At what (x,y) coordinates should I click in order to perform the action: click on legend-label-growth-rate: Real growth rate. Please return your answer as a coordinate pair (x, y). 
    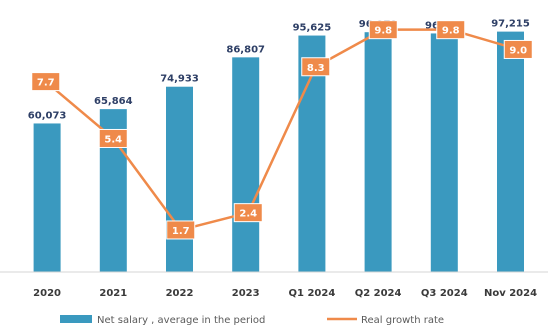
    Looking at the image, I should click on (402, 320).